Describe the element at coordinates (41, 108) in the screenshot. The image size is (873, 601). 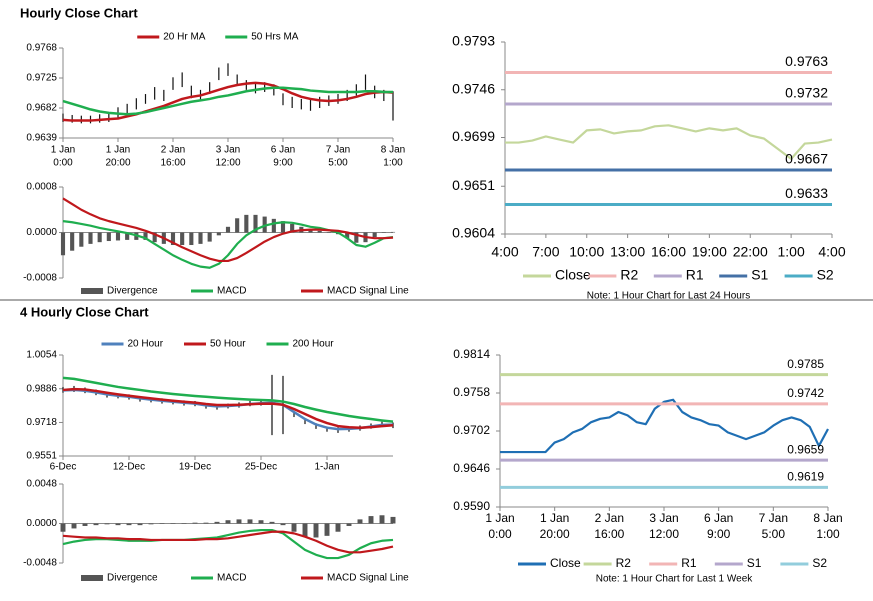
I see `y-tick-label: 0.9682` at that location.